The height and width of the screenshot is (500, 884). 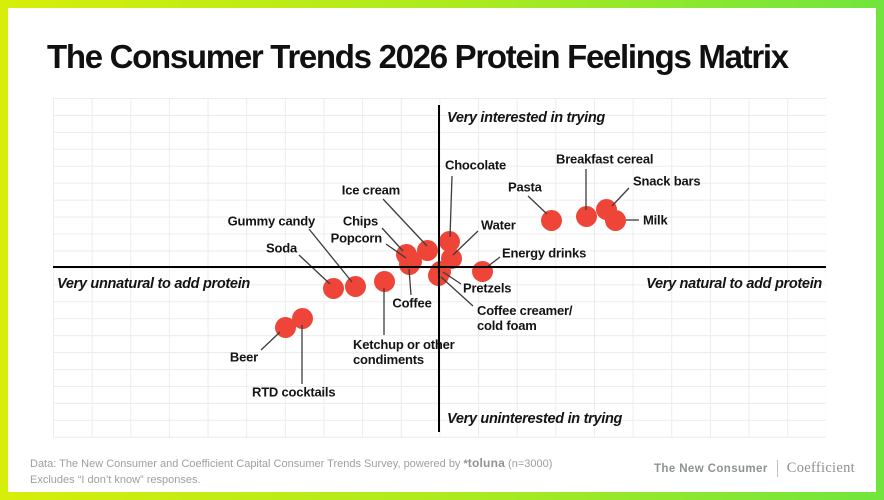 I want to click on brand-lockup: The New Consumer Coefficient, so click(x=754, y=468).